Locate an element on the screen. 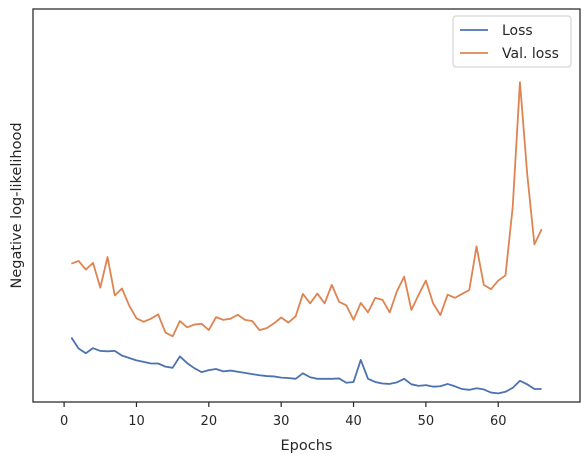  x-tick-label: 30 is located at coordinates (281, 421).